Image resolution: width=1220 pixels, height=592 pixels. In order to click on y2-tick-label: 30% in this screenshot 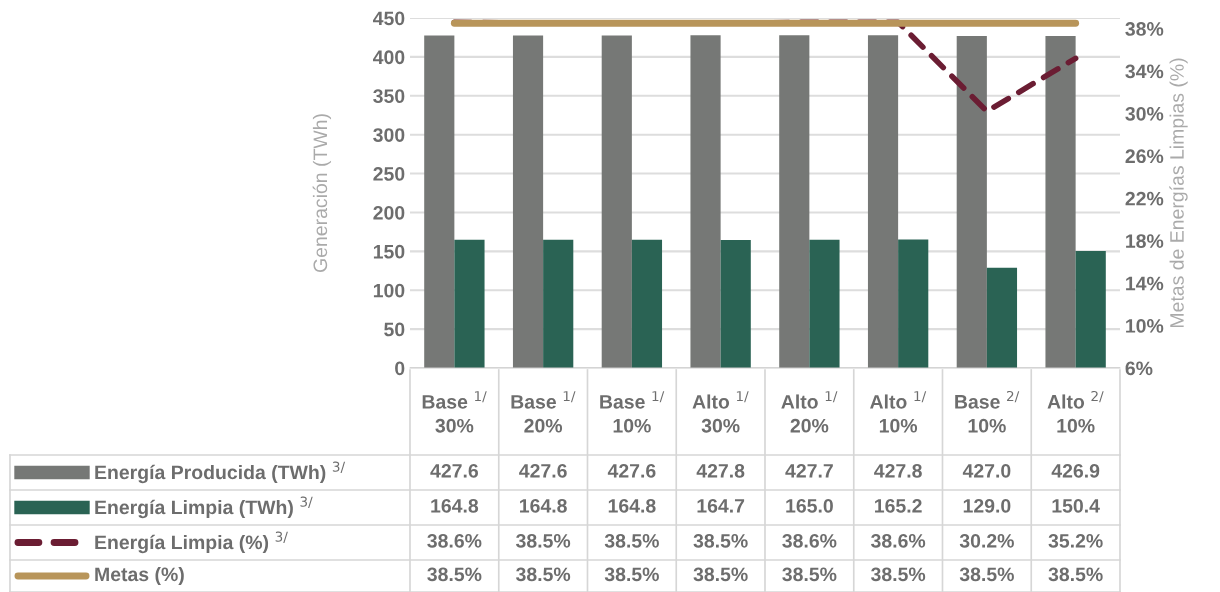, I will do `click(1144, 113)`.